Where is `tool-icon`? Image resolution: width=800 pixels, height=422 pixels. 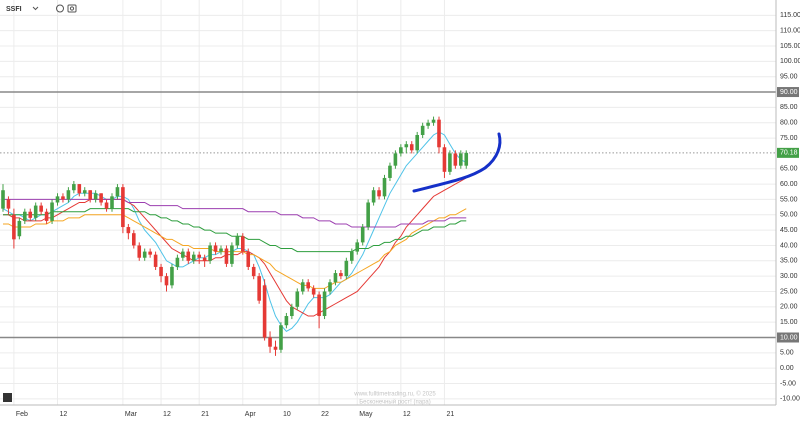
tool-icon is located at coordinates (7, 397).